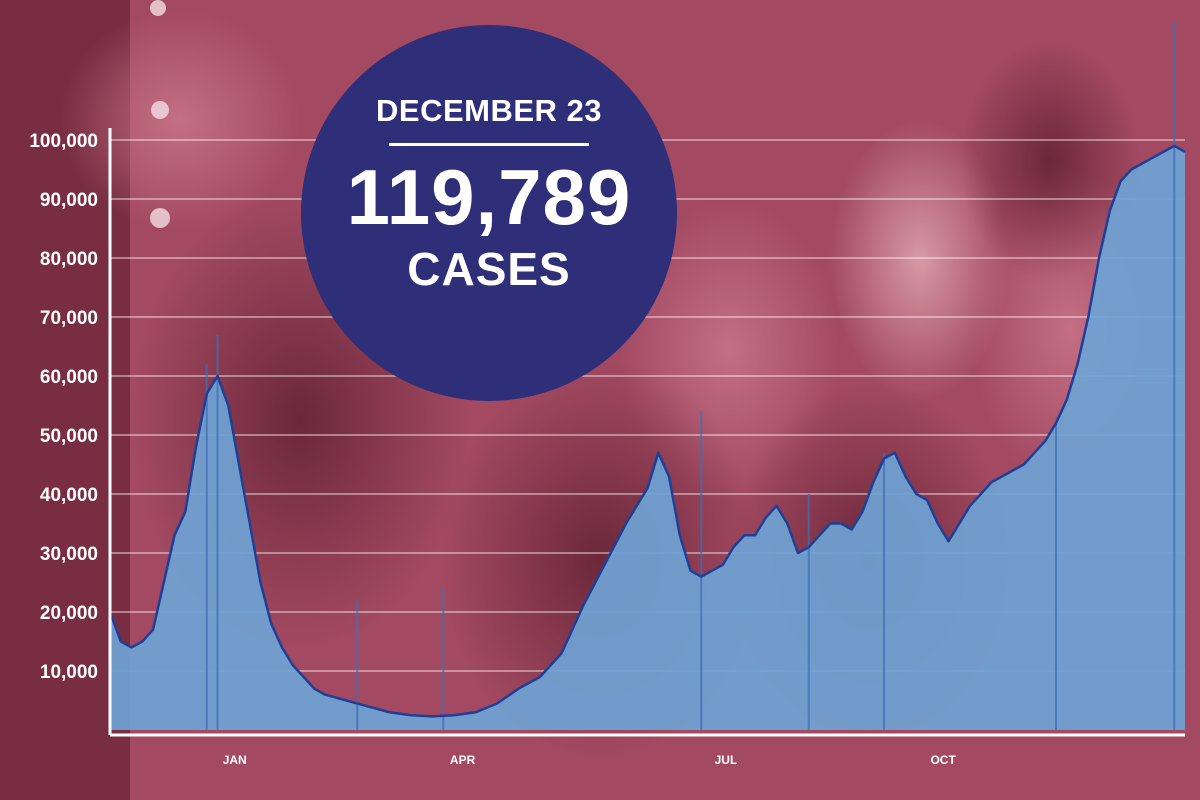 The image size is (1200, 800). What do you see at coordinates (235, 760) in the screenshot?
I see `x-tick-label: JAN` at bounding box center [235, 760].